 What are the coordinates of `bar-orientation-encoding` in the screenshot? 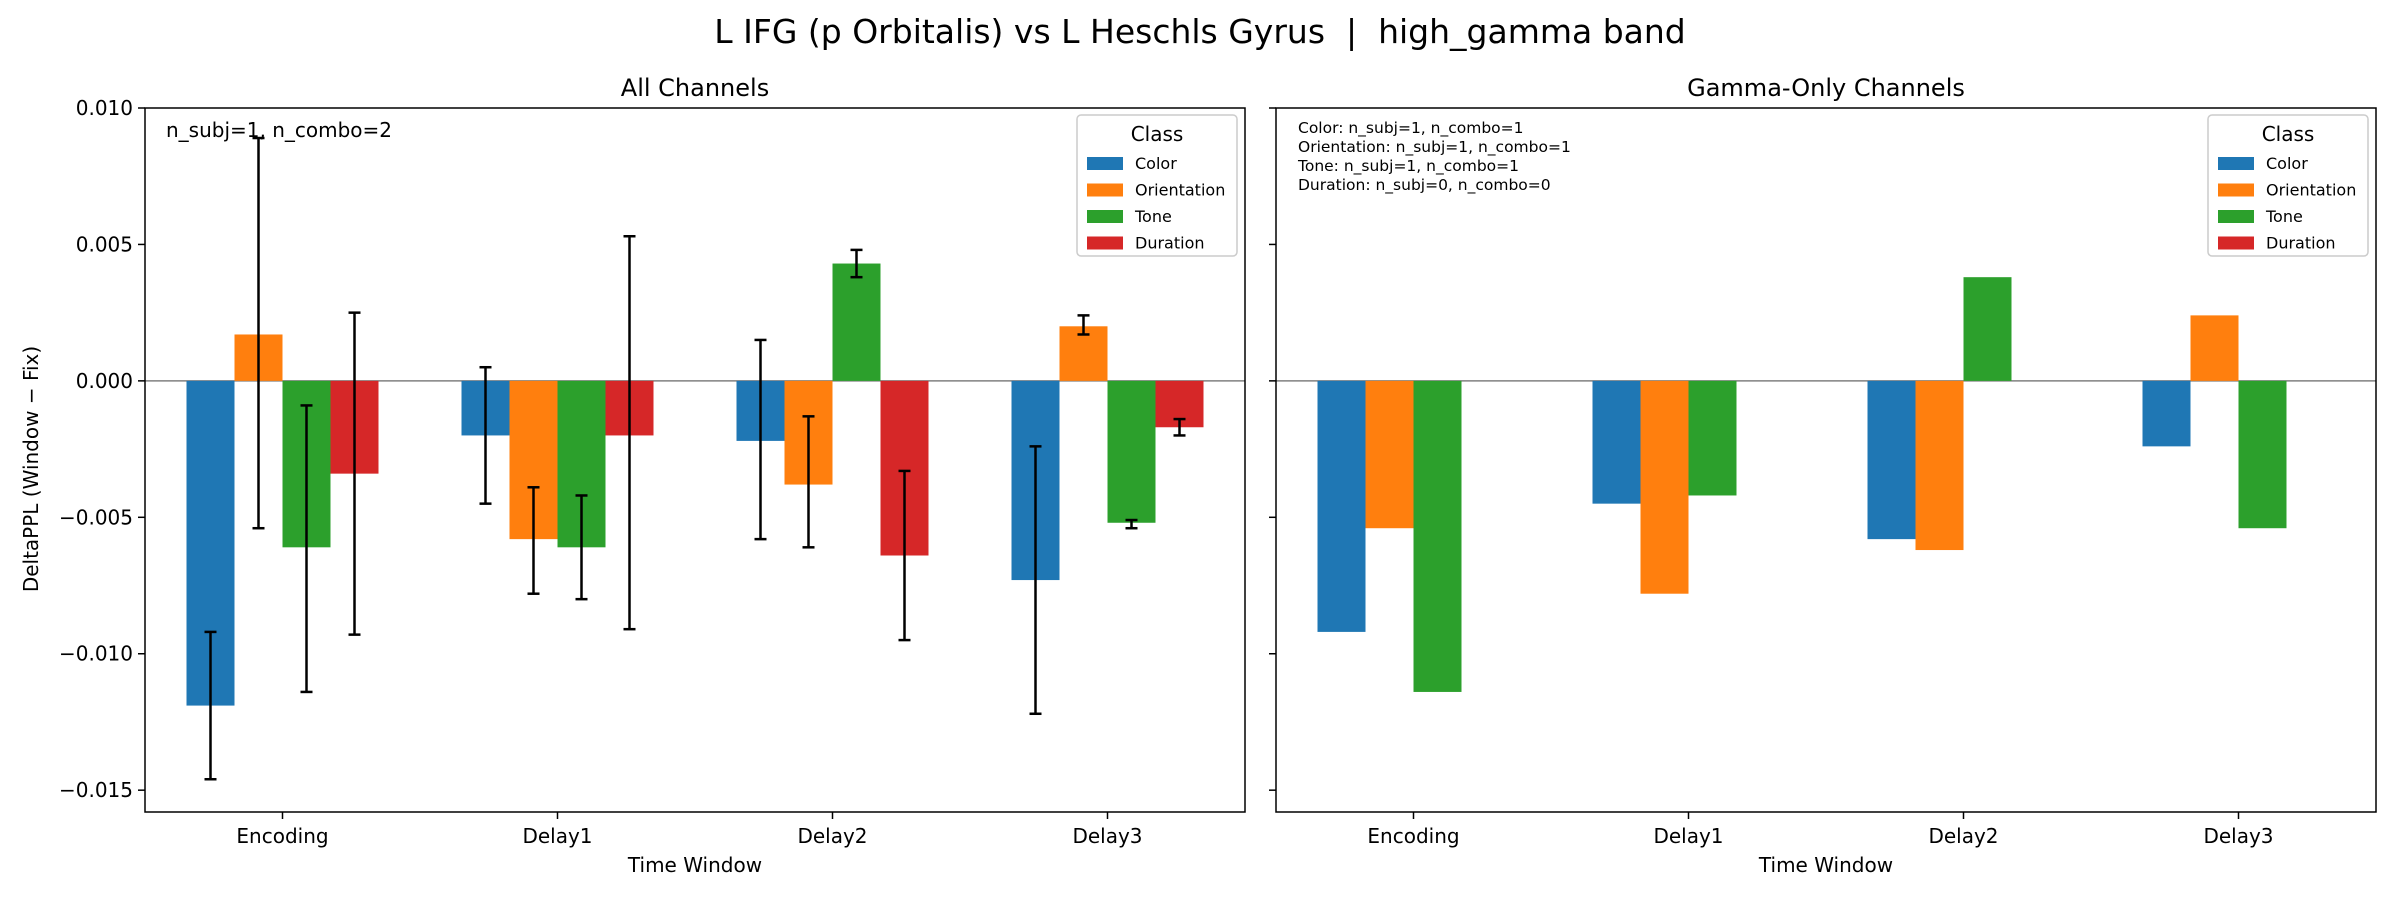 It's located at (1389, 454).